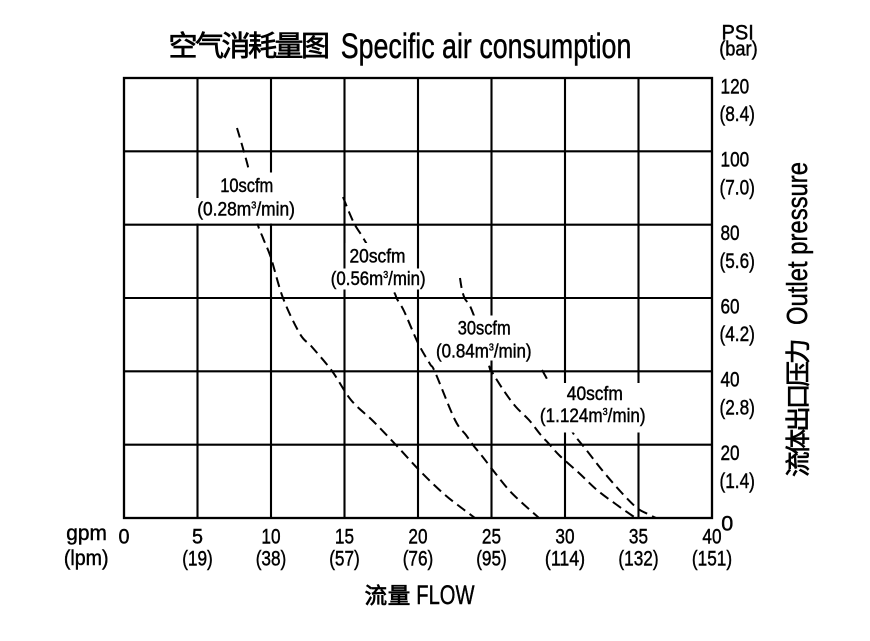  I want to click on svg-text: FLOW, so click(445, 594).